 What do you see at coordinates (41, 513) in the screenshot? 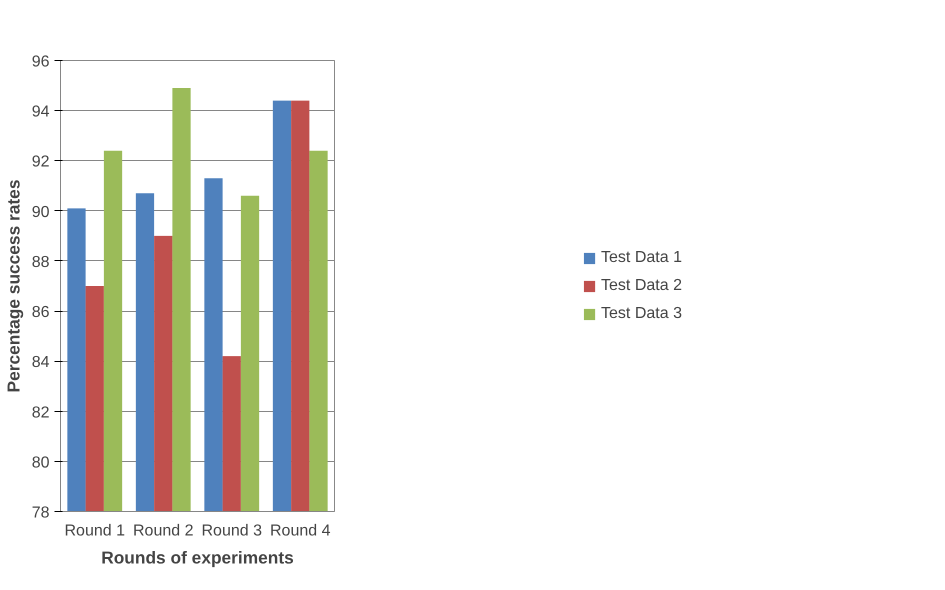
I see `y-tick-label: 78` at bounding box center [41, 513].